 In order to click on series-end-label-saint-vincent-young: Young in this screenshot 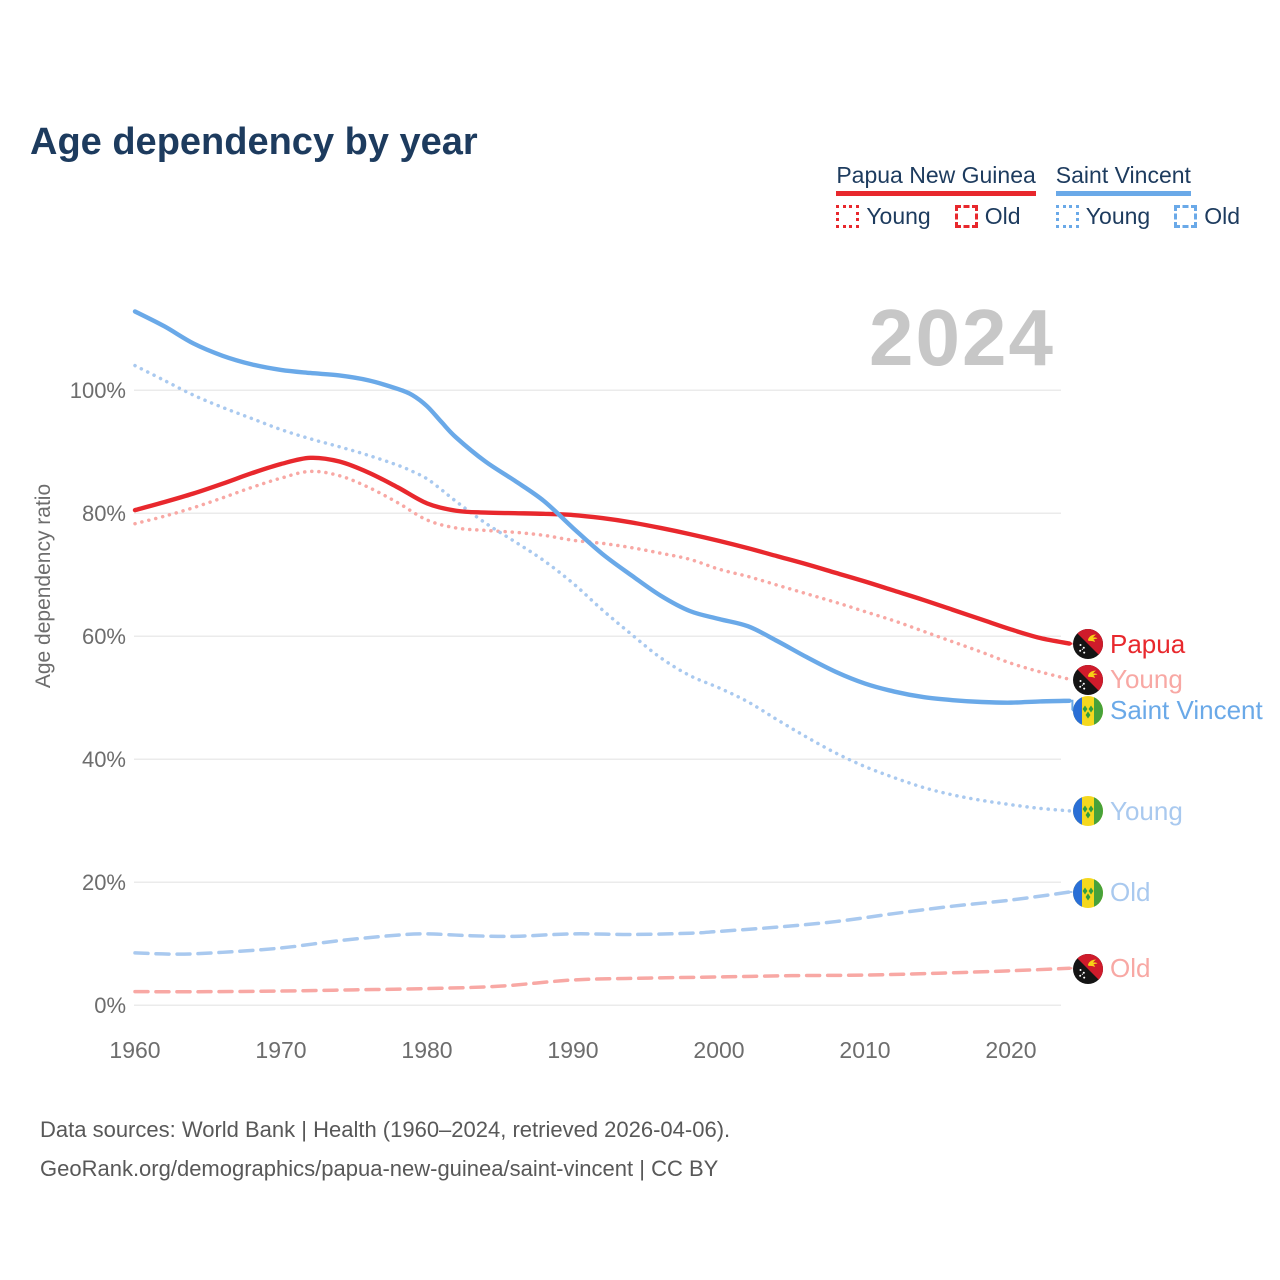, I will do `click(1128, 811)`.